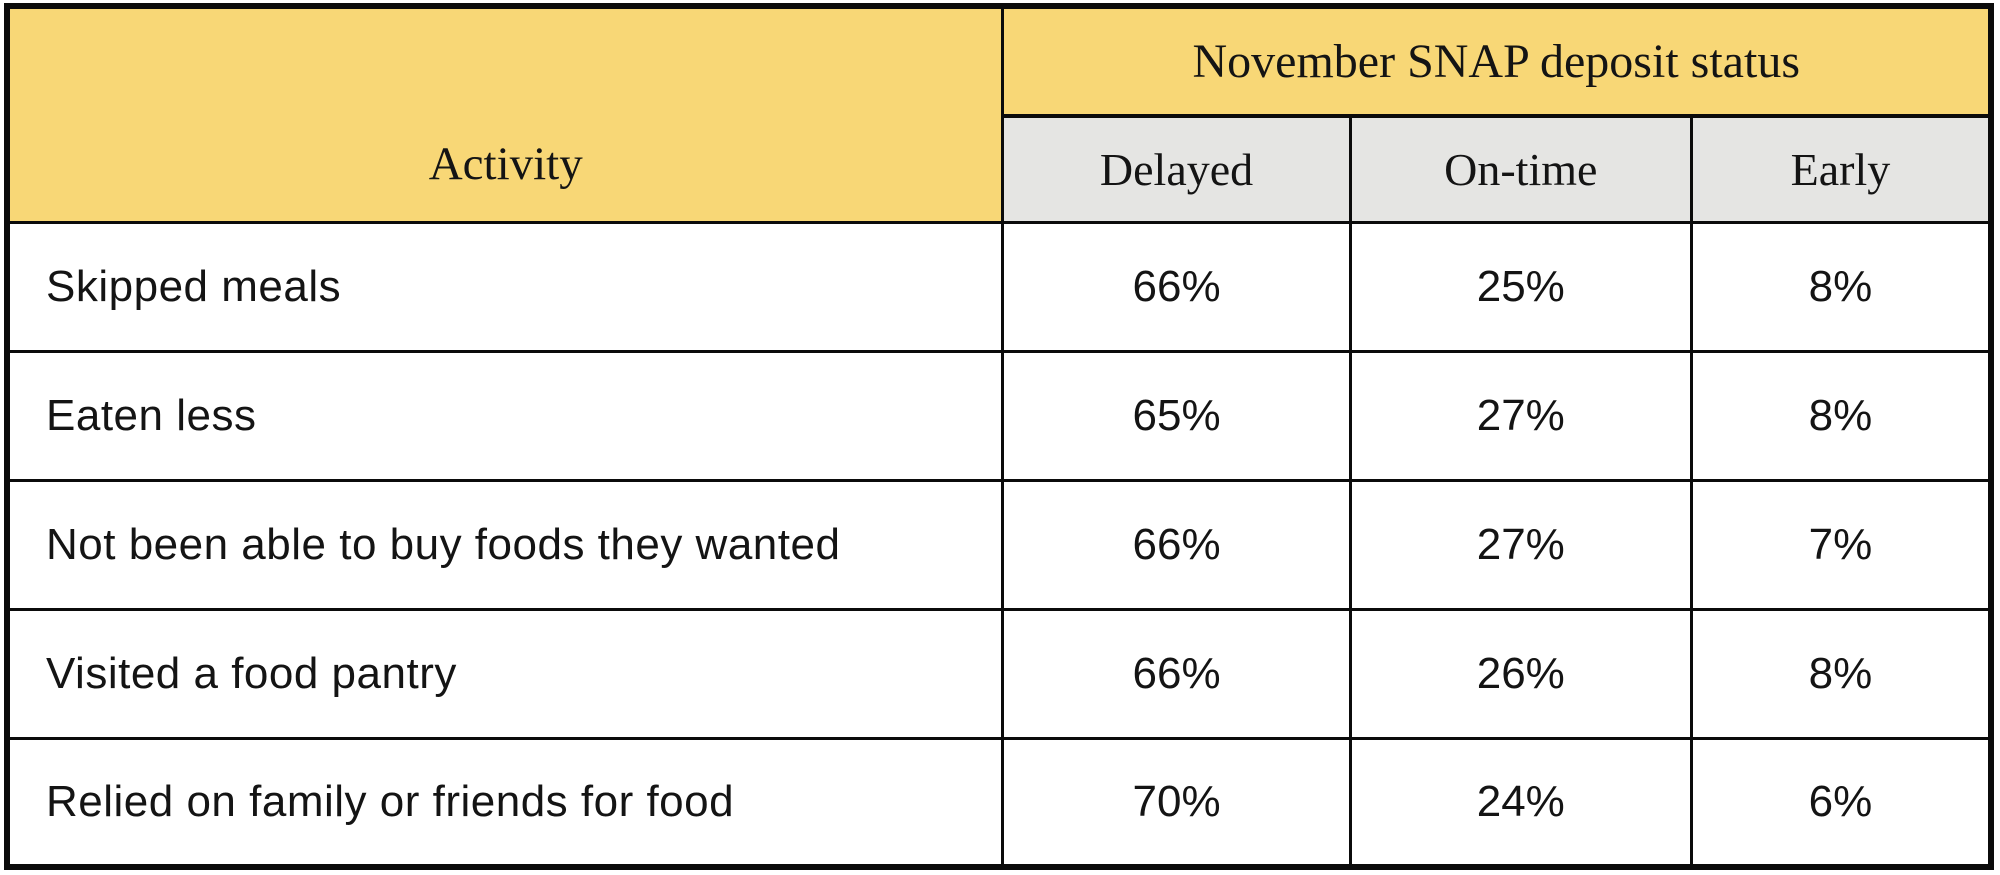 This screenshot has height=875, width=2000. Describe the element at coordinates (1497, 61) in the screenshot. I see `group-header: November SNAP deposit status` at that location.